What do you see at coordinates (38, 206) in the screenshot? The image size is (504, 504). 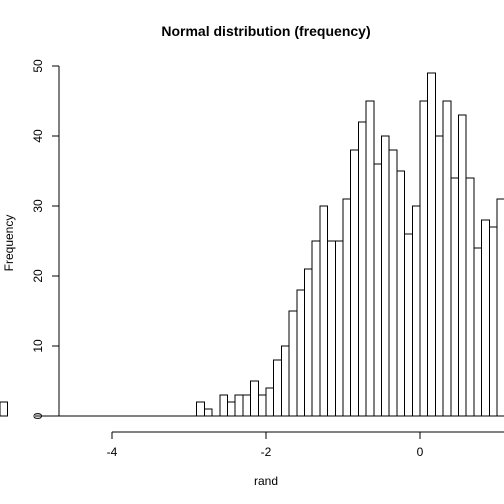 I see `y-tick-label: 30` at bounding box center [38, 206].